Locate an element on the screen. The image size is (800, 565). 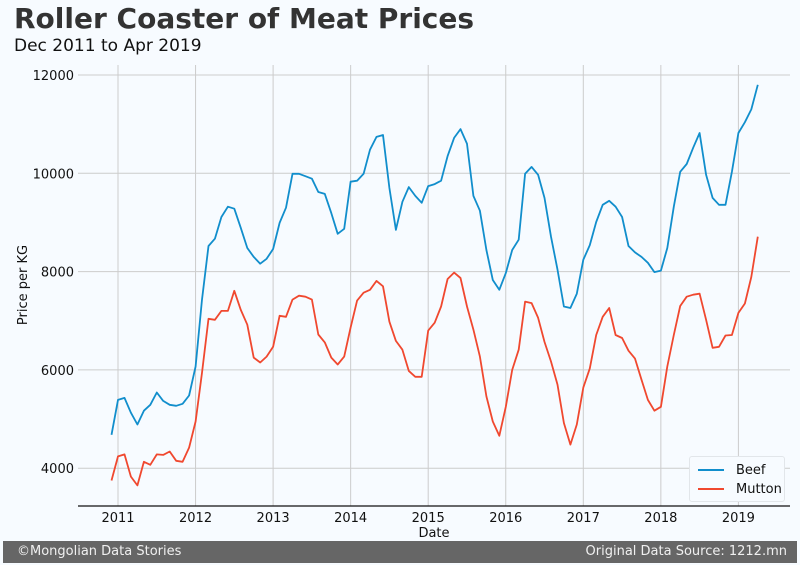
y-tick-label: 10000 is located at coordinates (53, 174).